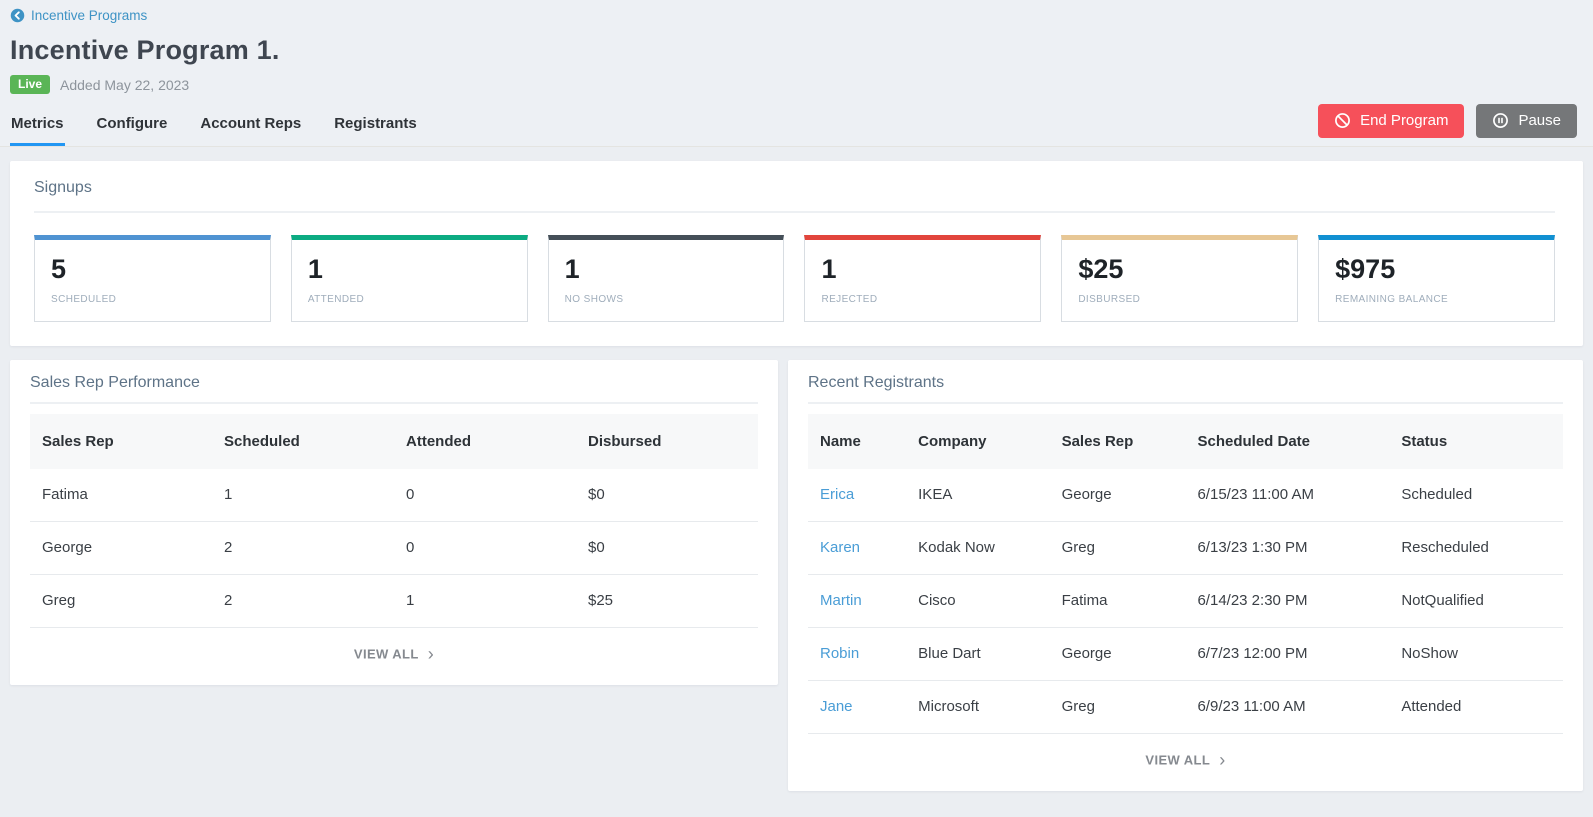 Image resolution: width=1593 pixels, height=817 pixels. Describe the element at coordinates (394, 655) in the screenshot. I see `view-all-sales-reps: VIEW ALL ›` at that location.